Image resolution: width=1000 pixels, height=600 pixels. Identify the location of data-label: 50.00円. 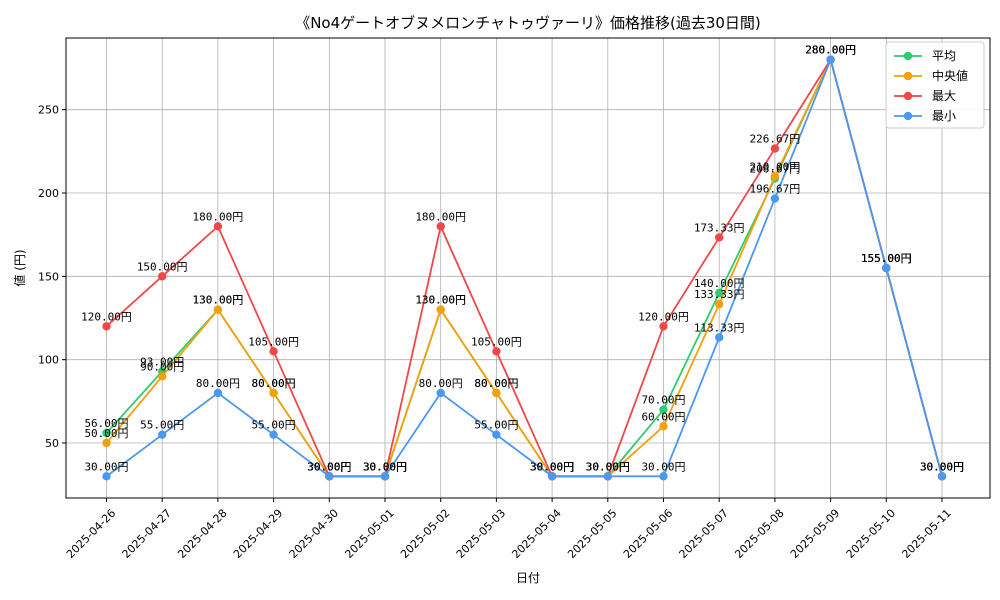
(106, 433).